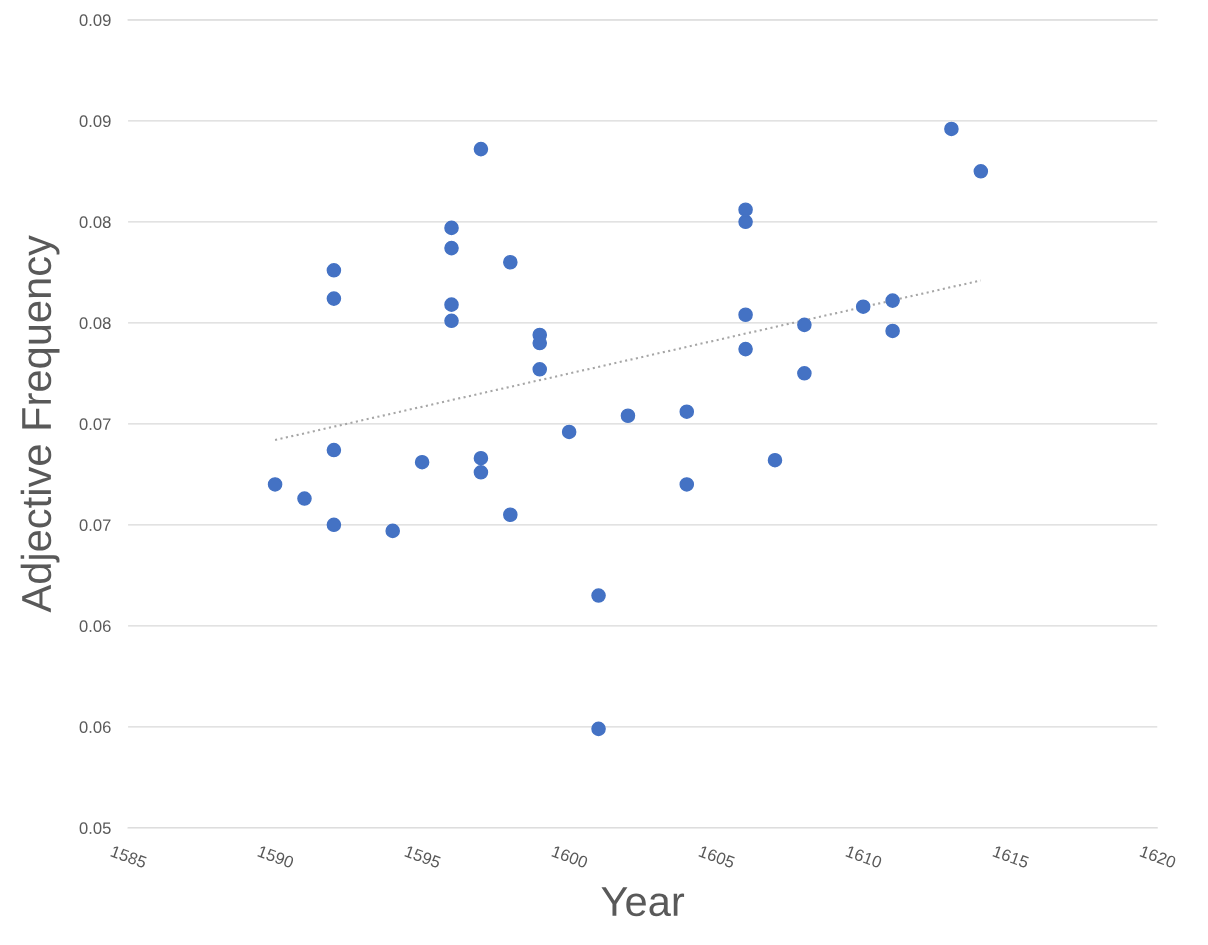 This screenshot has width=1208, height=945. What do you see at coordinates (129, 857) in the screenshot?
I see `x-tick-label: 1585` at bounding box center [129, 857].